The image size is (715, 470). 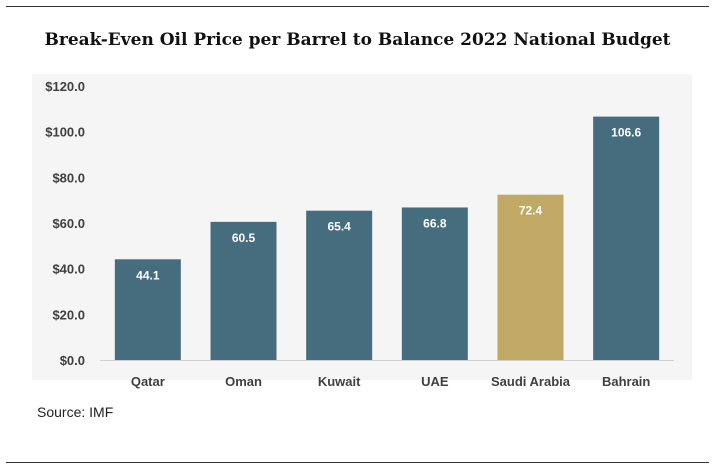 What do you see at coordinates (357, 6) in the screenshot?
I see `top-rule` at bounding box center [357, 6].